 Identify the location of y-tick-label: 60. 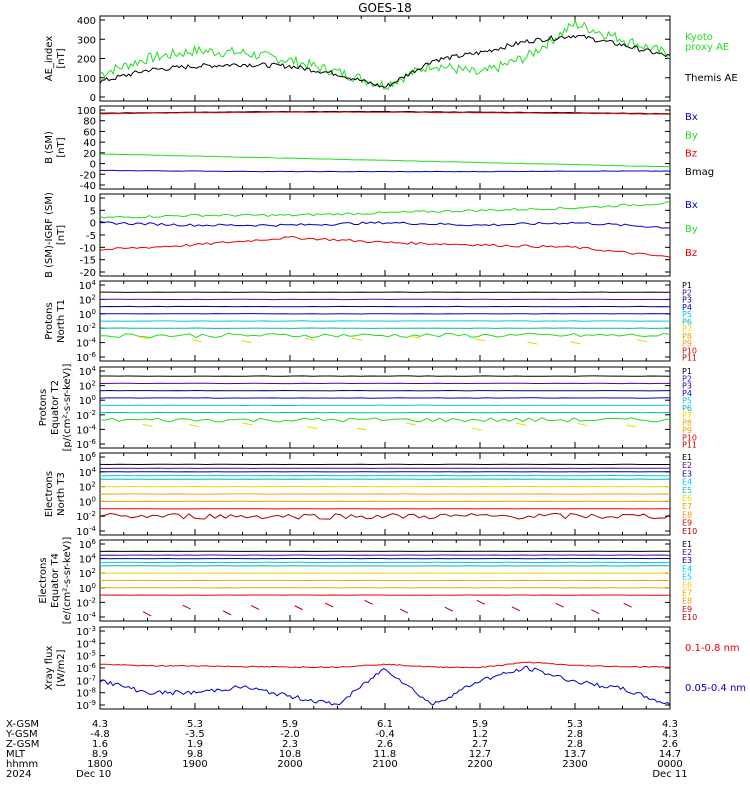
(89, 132).